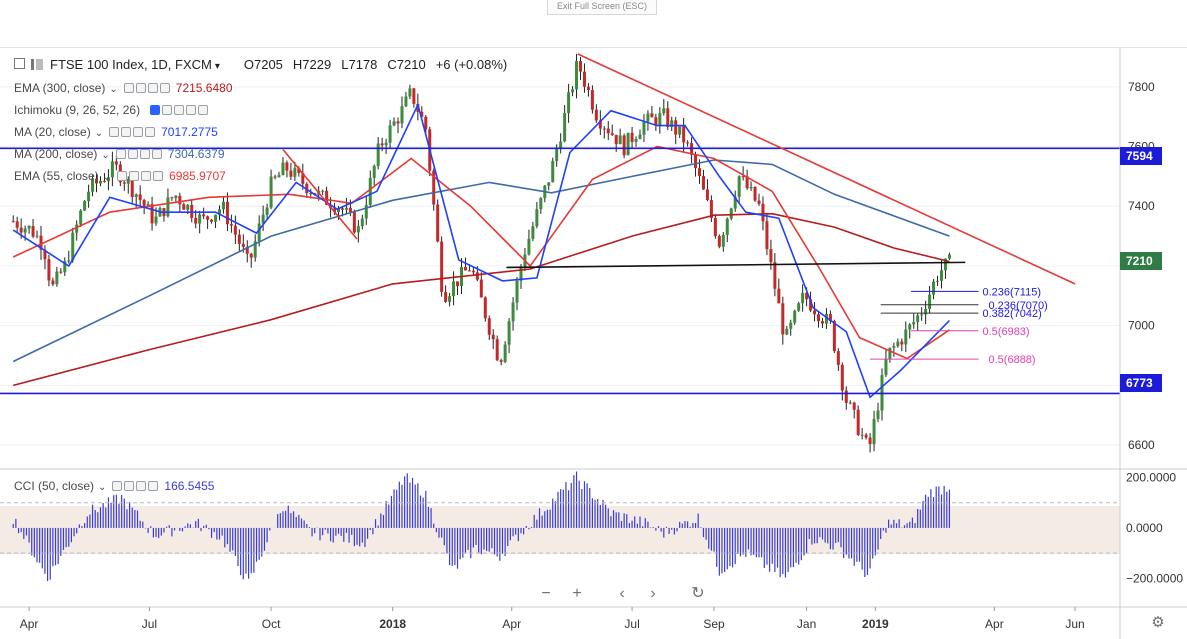 The image size is (1187, 639). I want to click on exit-full-screen-button: Exit Full Screen (ESC), so click(602, 7).